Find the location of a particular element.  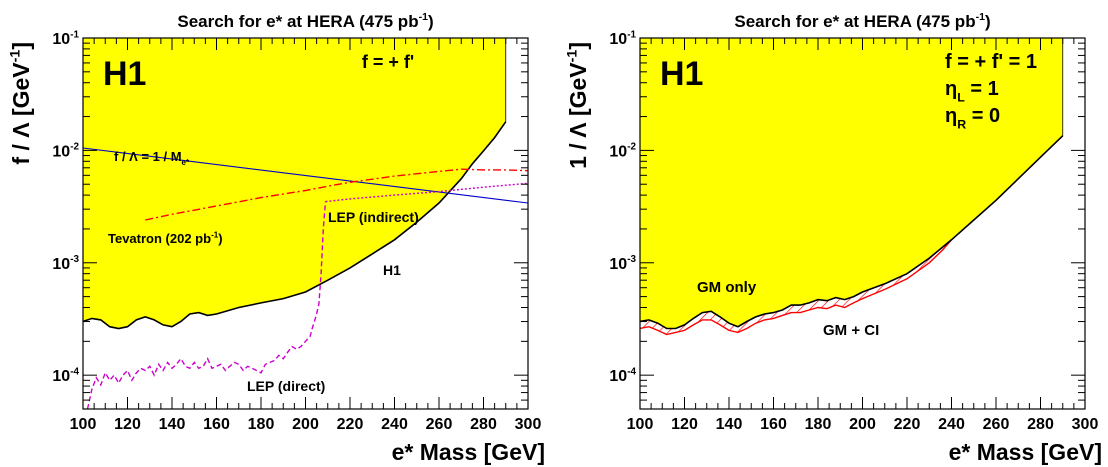

text-part: = 0 is located at coordinates (983, 116).